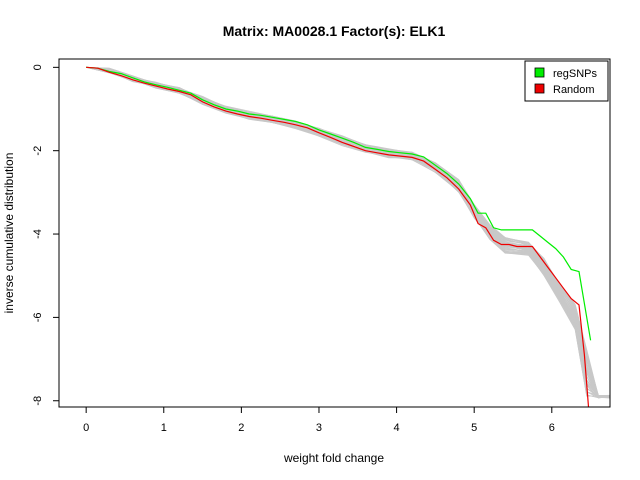 The width and height of the screenshot is (640, 480). Describe the element at coordinates (575, 74) in the screenshot. I see `legend-label-regsnps: regSNPs` at that location.